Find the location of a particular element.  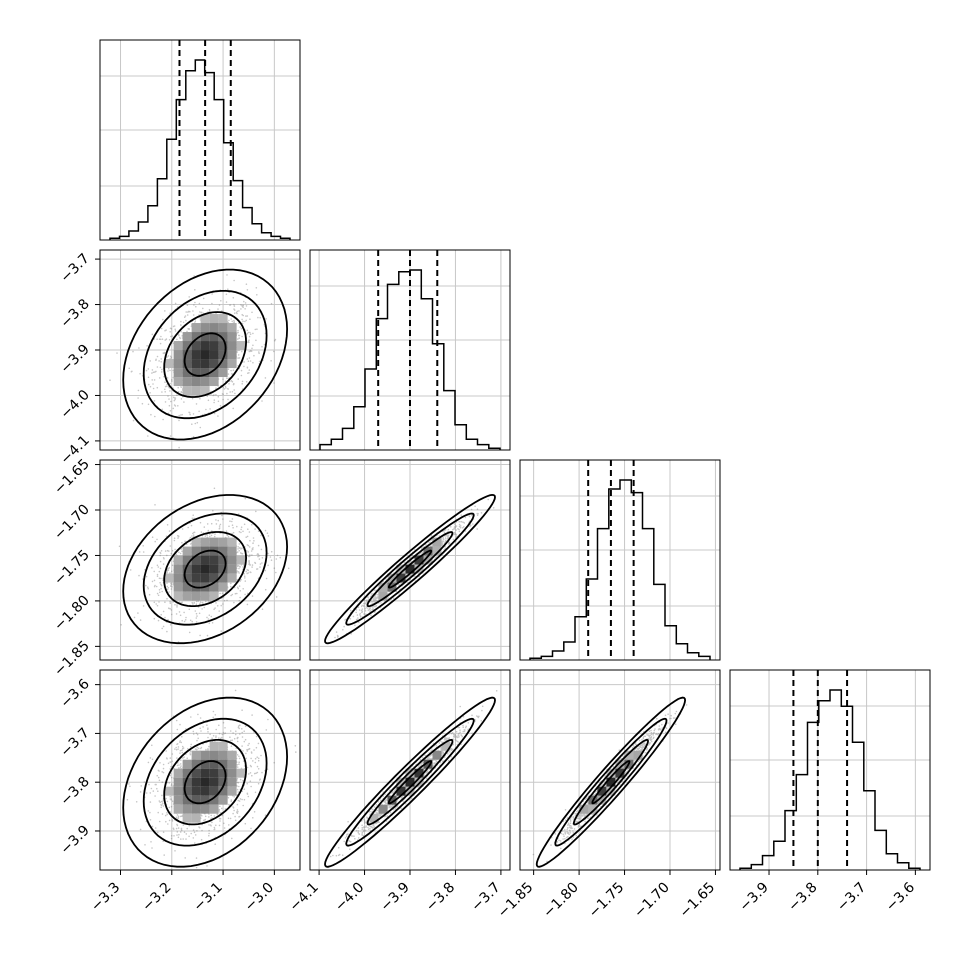

y-tick-label: −1.85 is located at coordinates (72, 659).